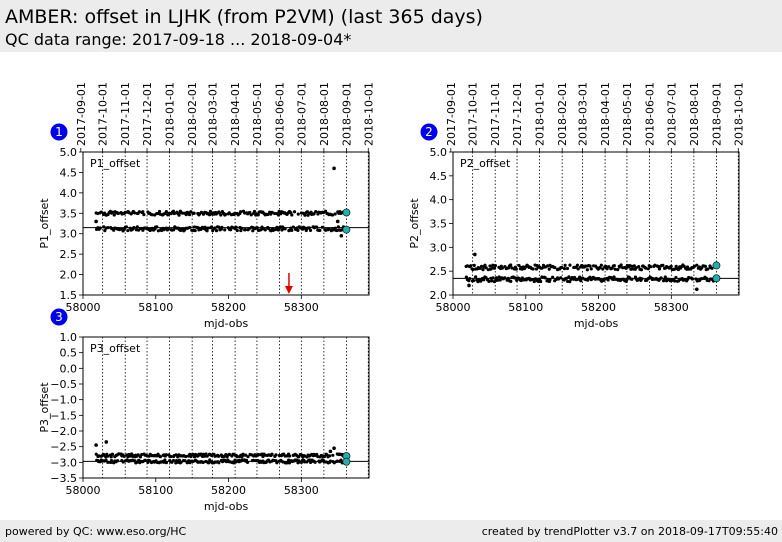 The width and height of the screenshot is (782, 542). I want to click on y-tick-label: −1.0, so click(63, 400).